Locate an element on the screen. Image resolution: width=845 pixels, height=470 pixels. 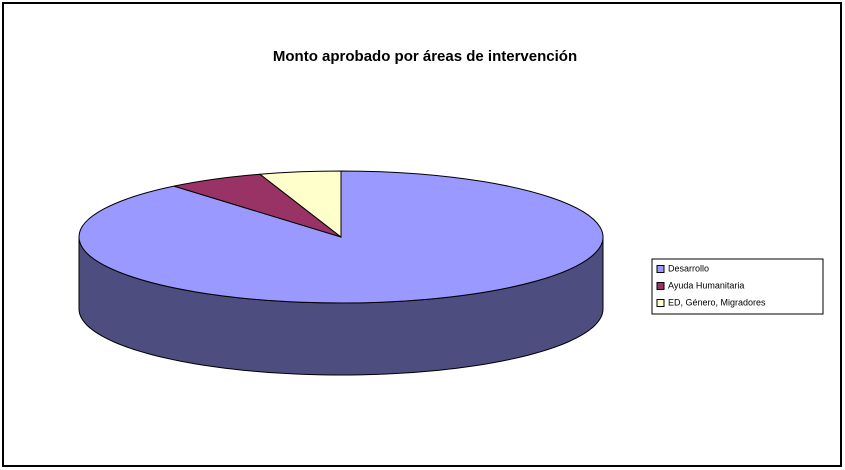
legend-label: ED, Género, Migradores is located at coordinates (717, 302).